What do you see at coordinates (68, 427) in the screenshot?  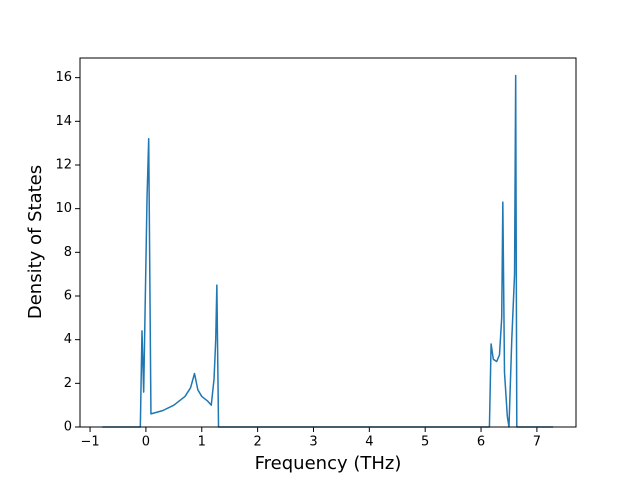 I see `y-tick-label: 0` at bounding box center [68, 427].